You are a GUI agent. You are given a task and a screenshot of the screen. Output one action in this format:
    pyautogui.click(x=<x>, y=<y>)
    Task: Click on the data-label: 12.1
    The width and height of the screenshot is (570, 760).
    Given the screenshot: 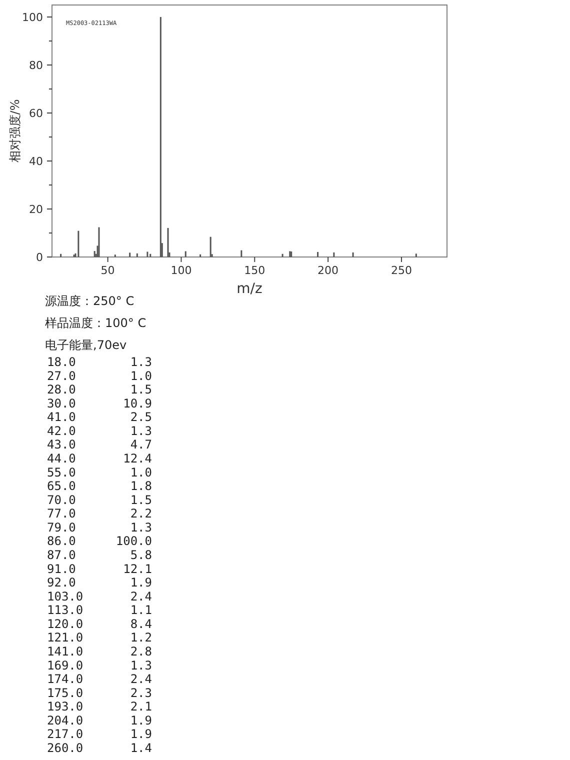 What is the action you would take?
    pyautogui.click(x=137, y=569)
    